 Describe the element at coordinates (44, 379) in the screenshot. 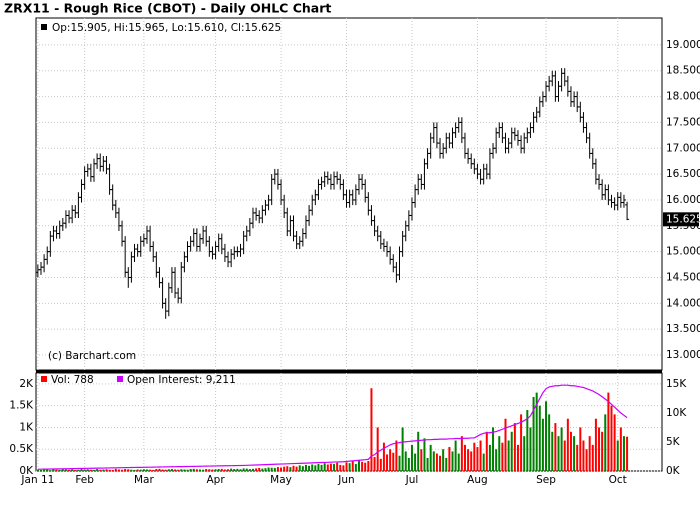

I see `legend-swatch` at that location.